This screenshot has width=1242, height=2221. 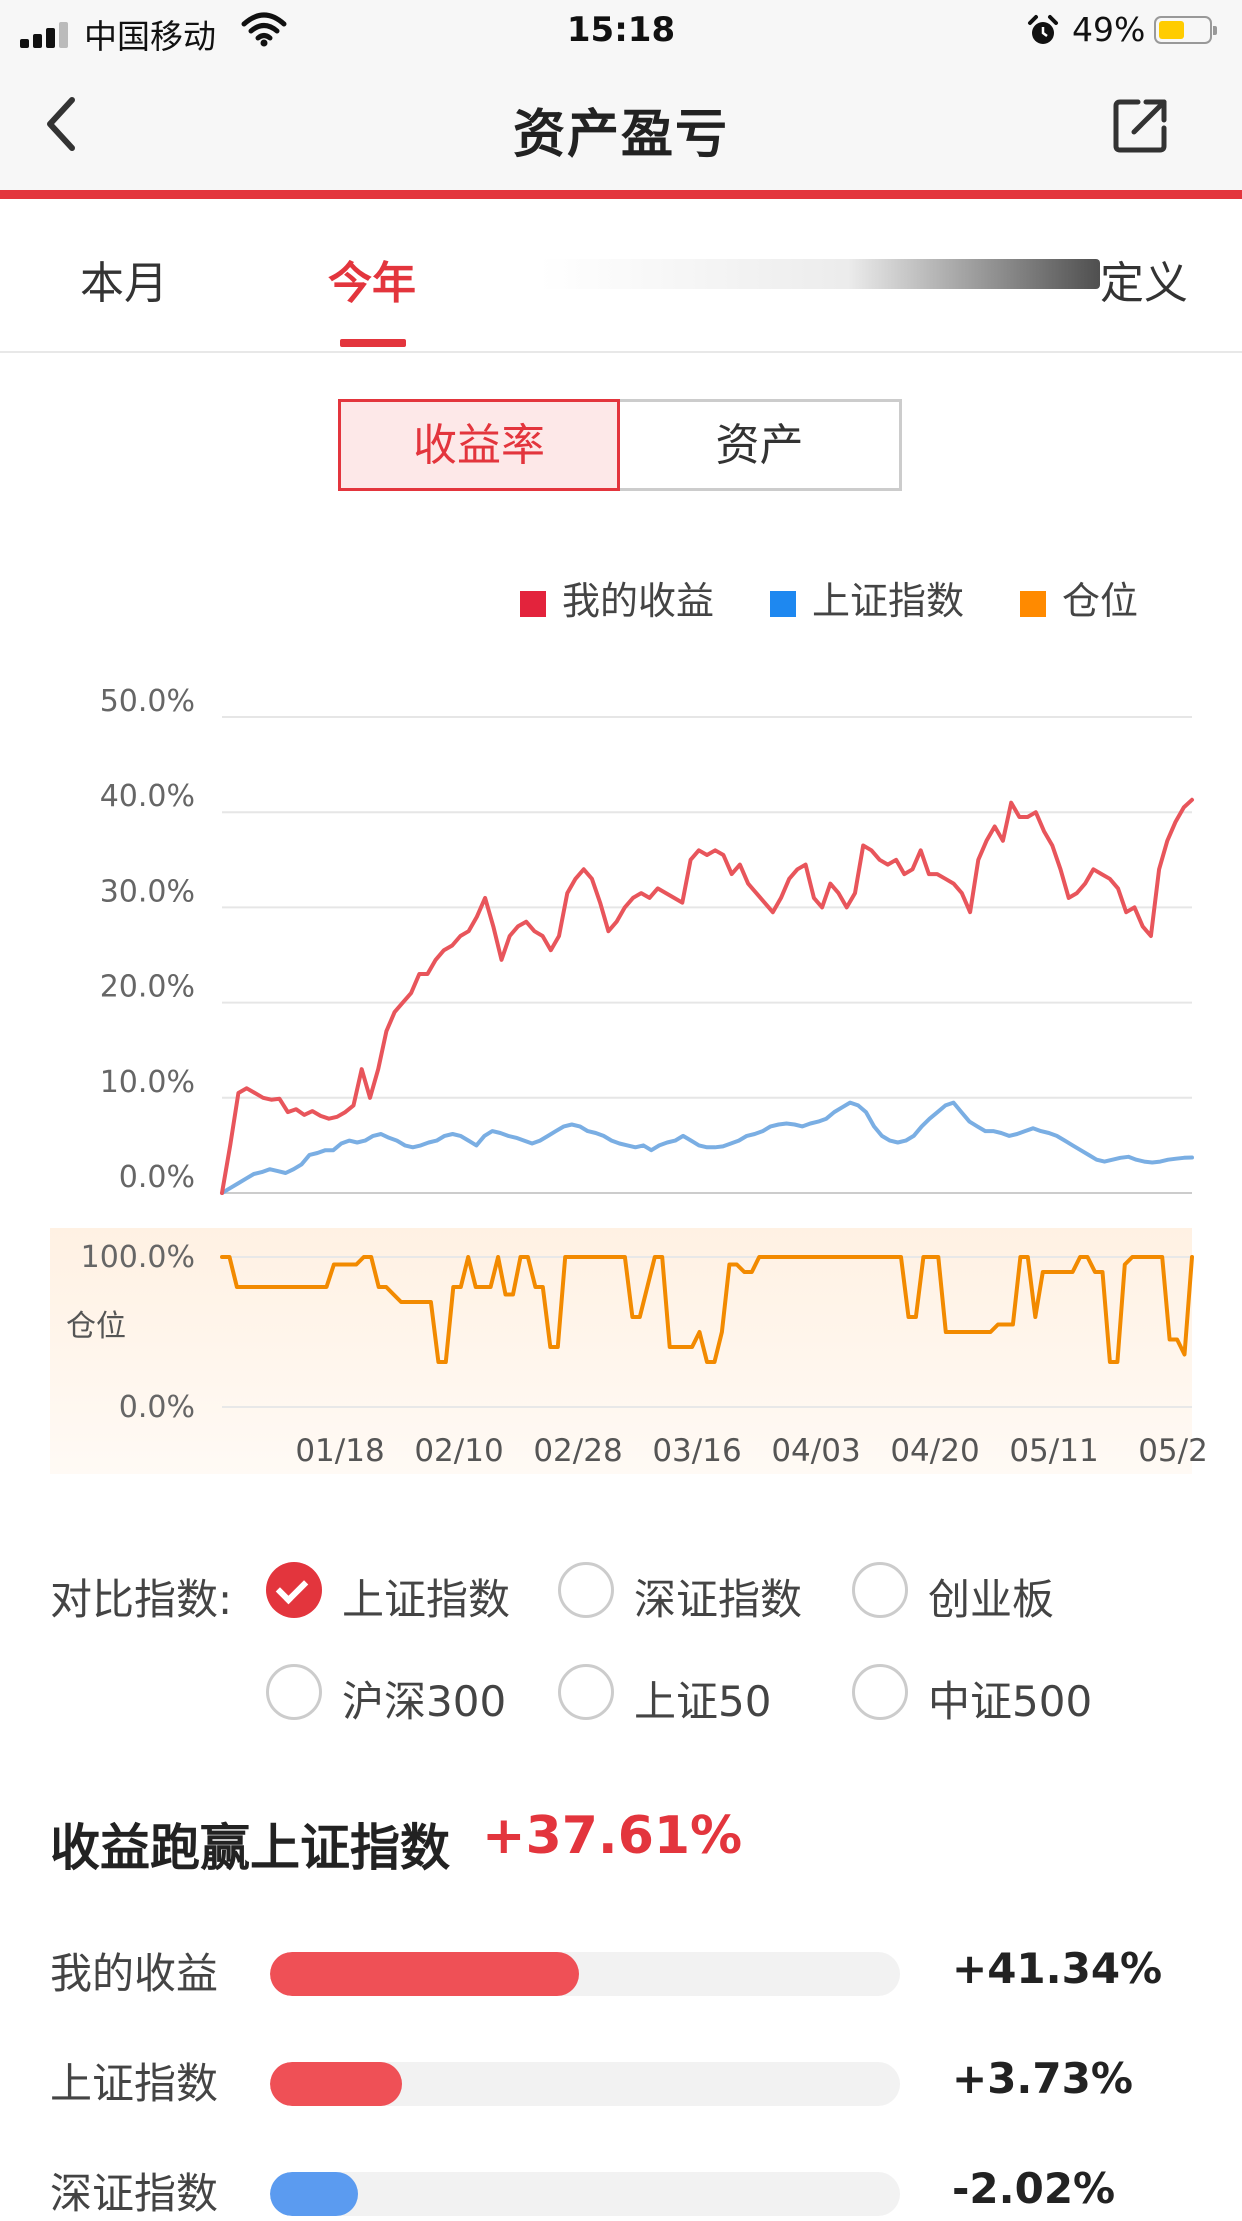 I want to click on x-tick-label: 02/10, so click(x=458, y=1451).